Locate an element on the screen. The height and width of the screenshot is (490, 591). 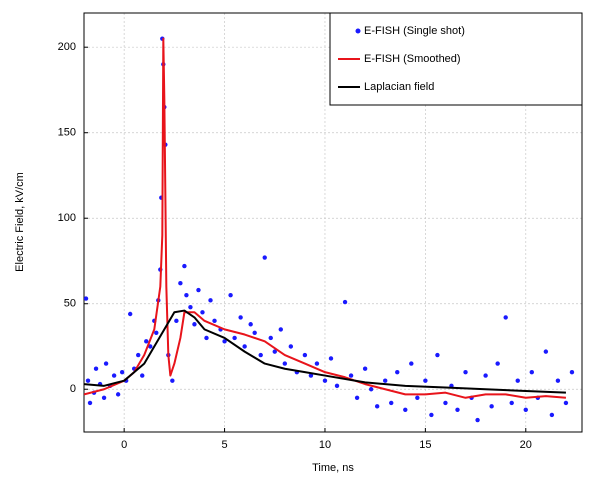
x-tick-label: 15 is located at coordinates (425, 445).